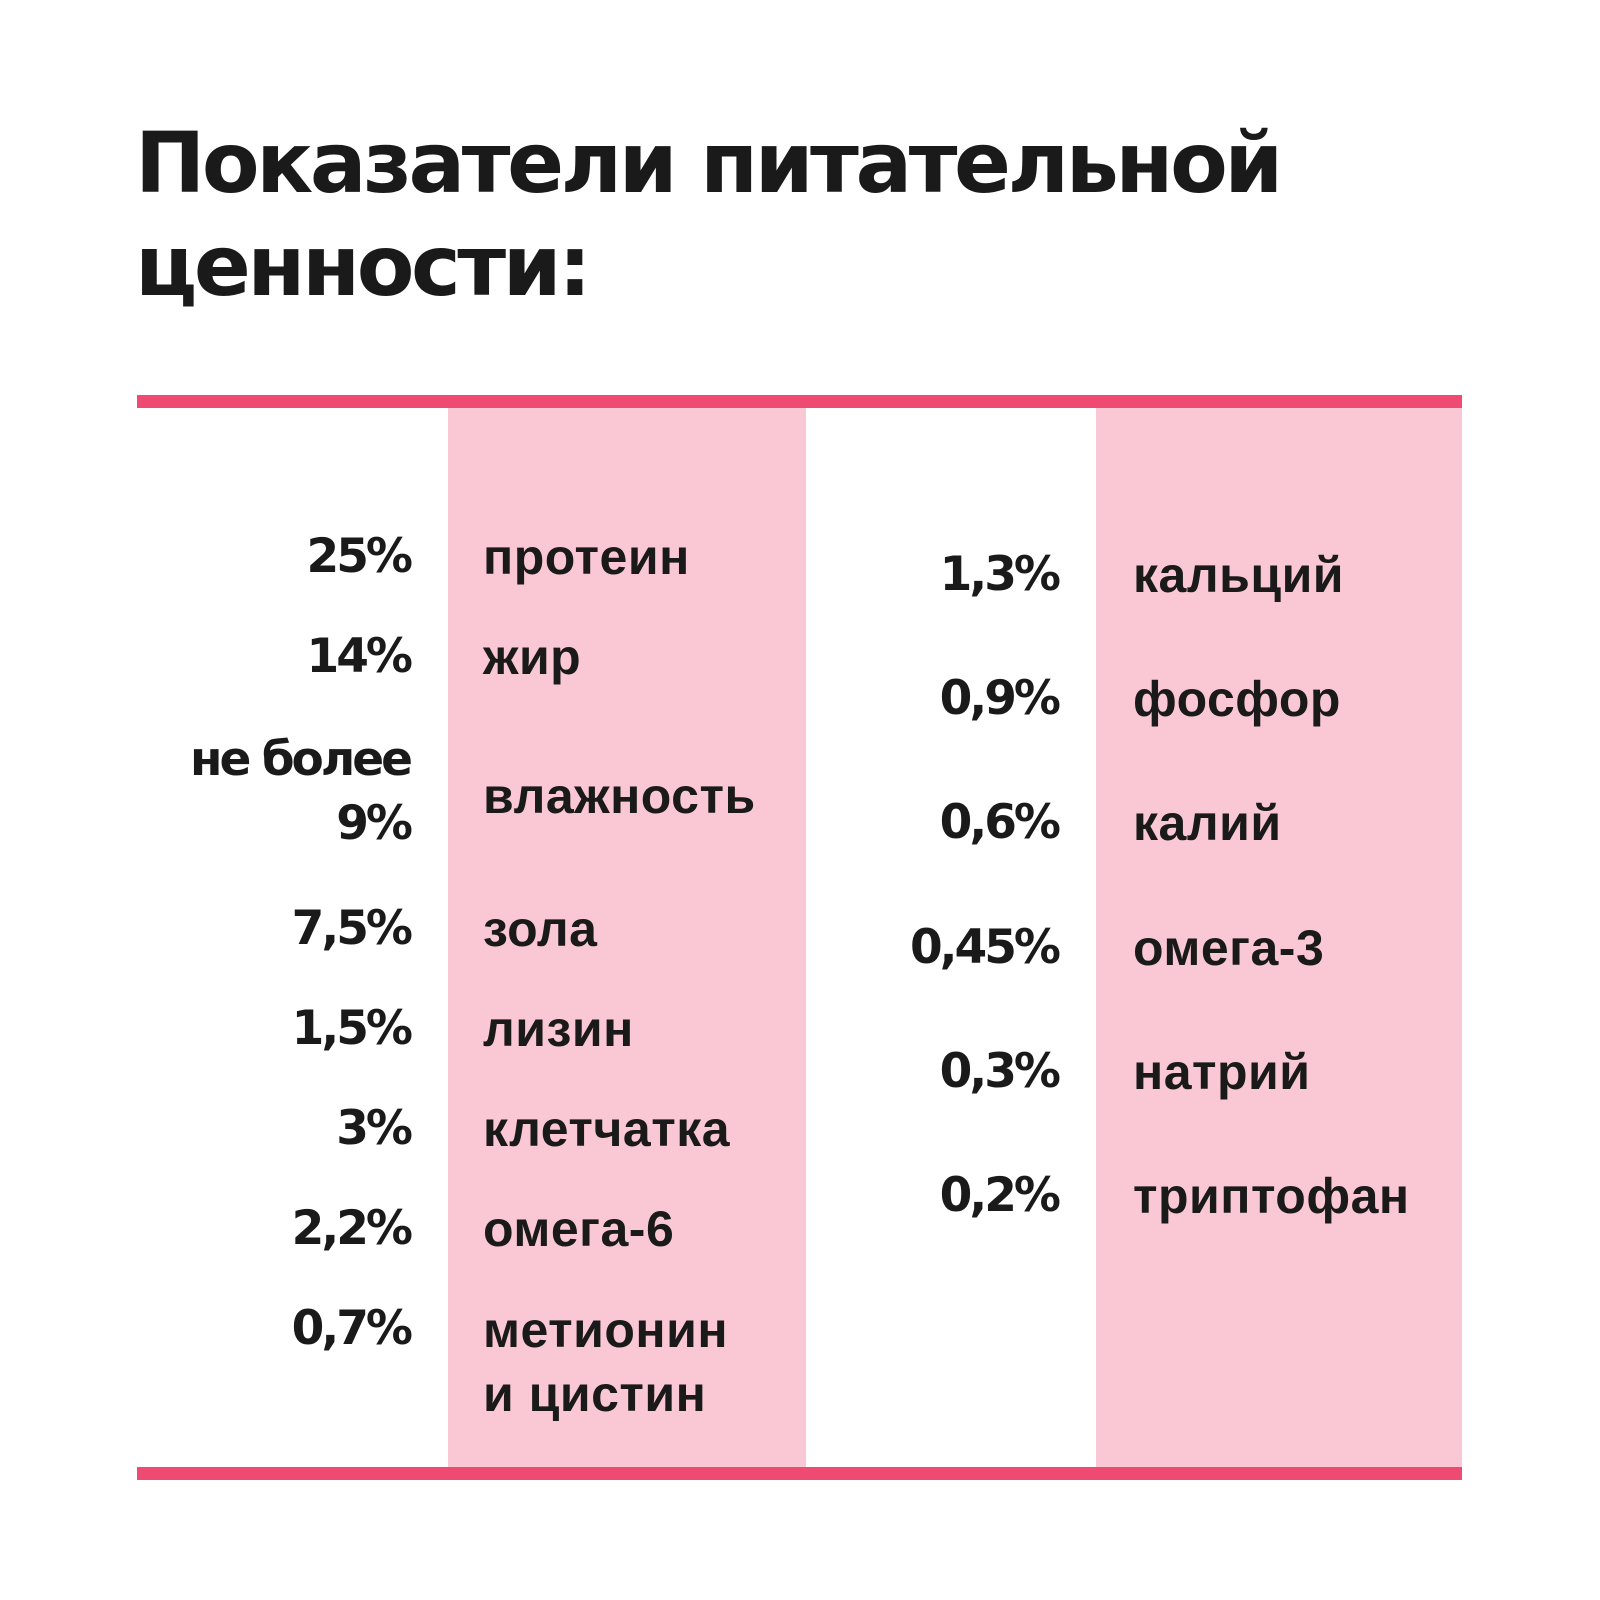 The image size is (1600, 1600). I want to click on nutrient-name: зола, so click(540, 929).